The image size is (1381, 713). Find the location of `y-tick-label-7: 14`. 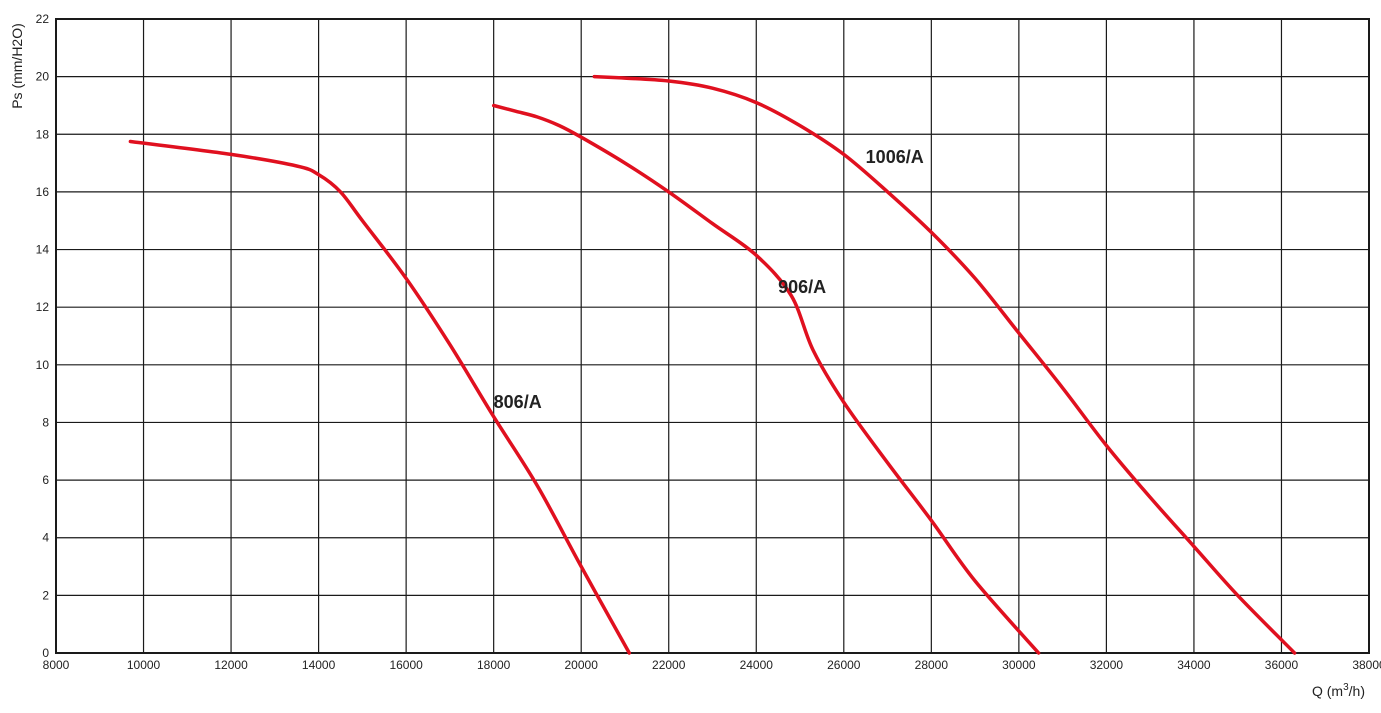

y-tick-label-7: 14 is located at coordinates (43, 250).